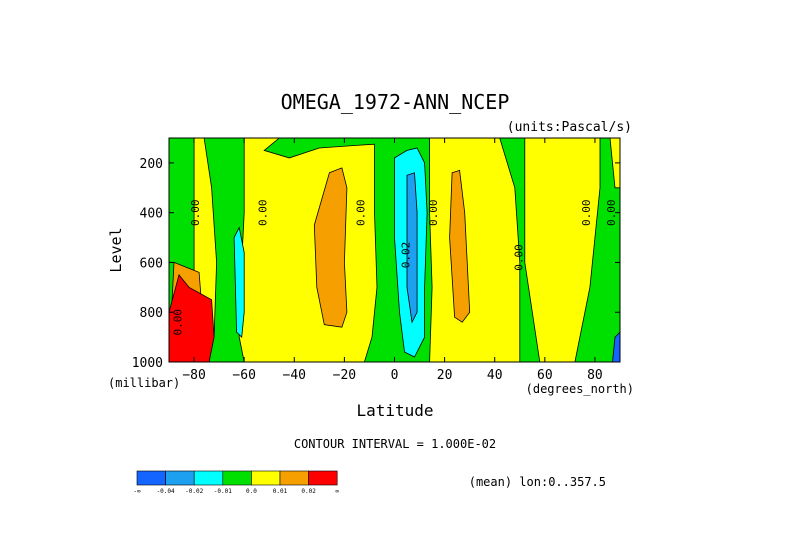  I want to click on x-tick-label: −80, so click(193, 375).